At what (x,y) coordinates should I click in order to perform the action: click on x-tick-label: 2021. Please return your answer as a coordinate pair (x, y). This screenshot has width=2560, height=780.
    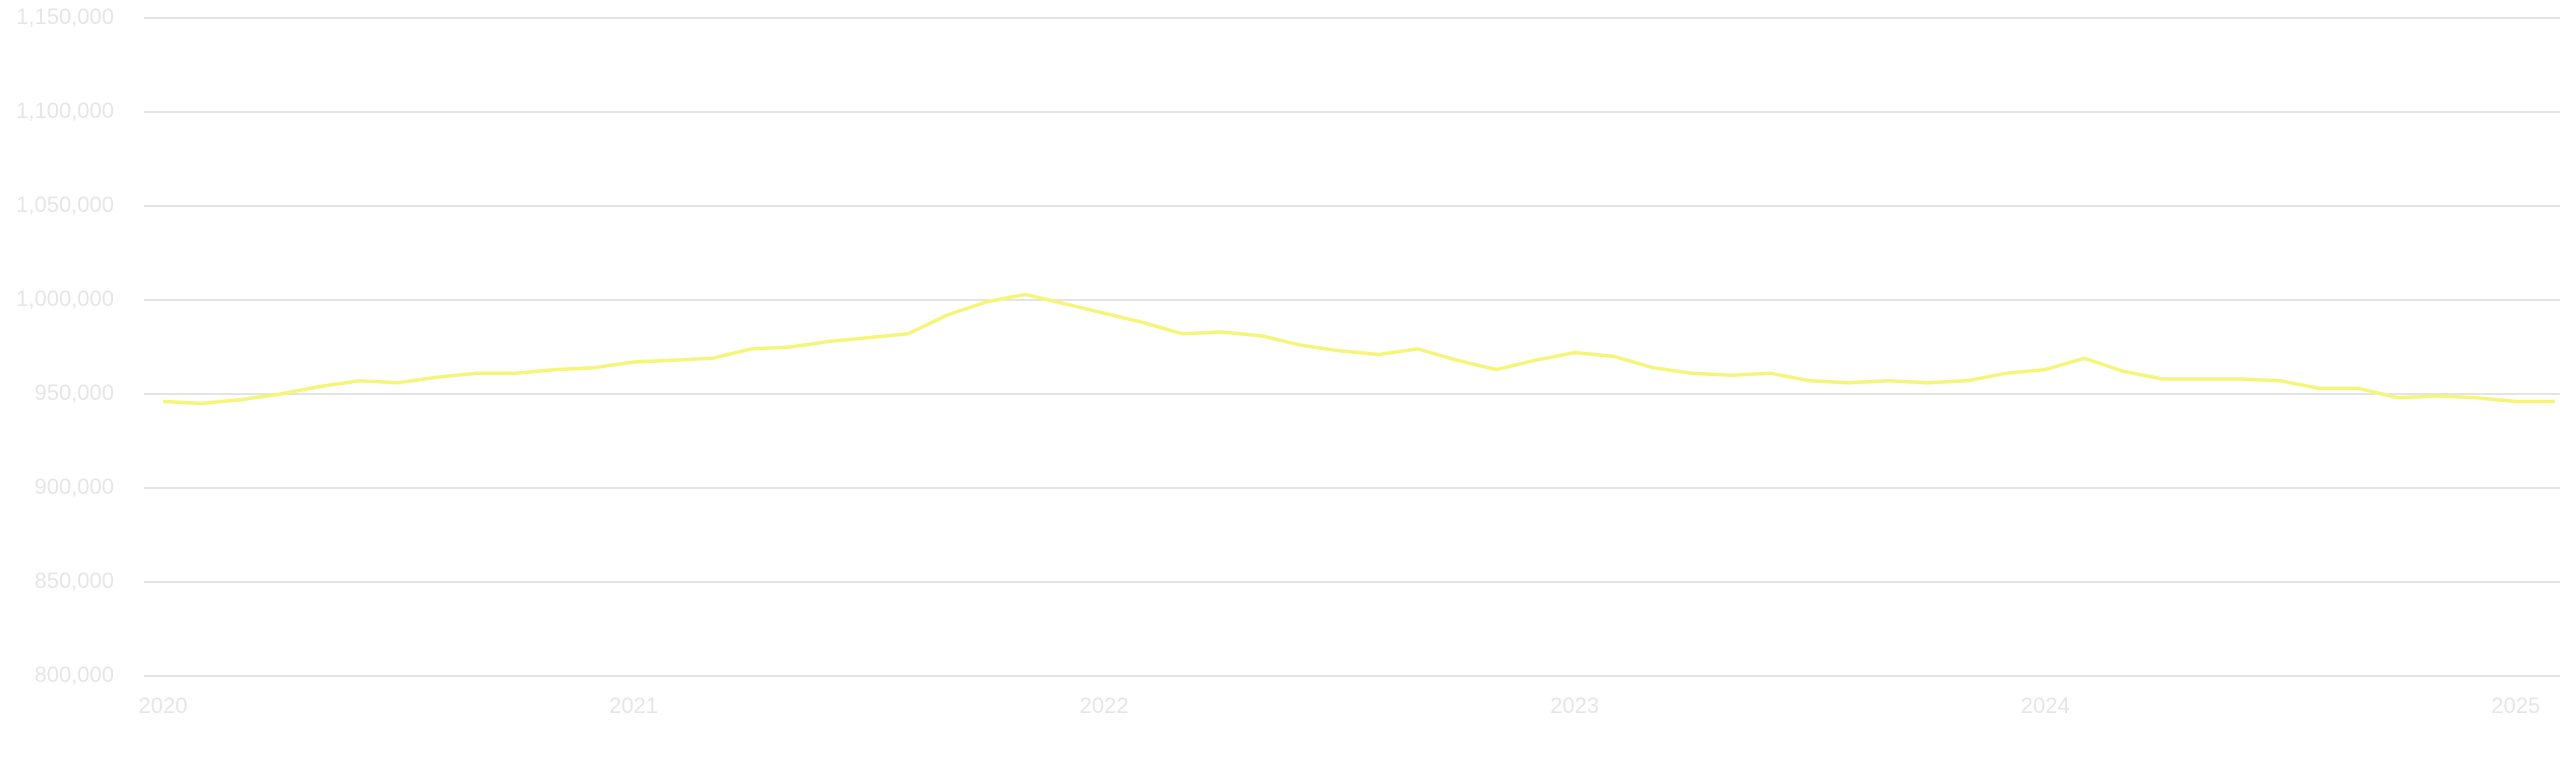
    Looking at the image, I should click on (633, 705).